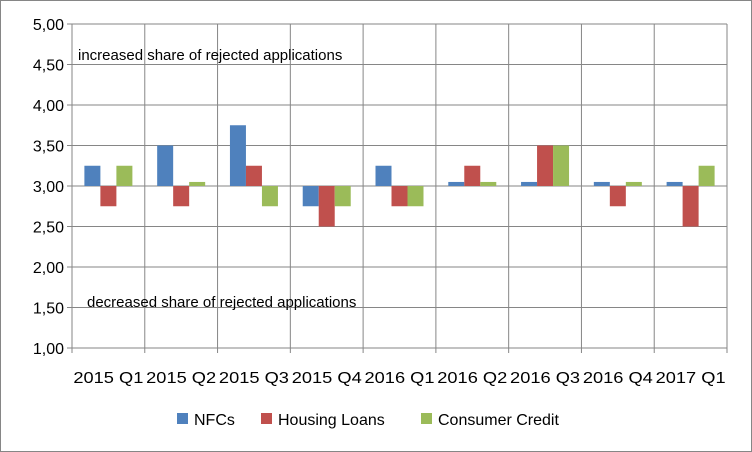 This screenshot has height=452, width=752. Describe the element at coordinates (48, 25) in the screenshot. I see `y-tick-label: 5,00` at that location.